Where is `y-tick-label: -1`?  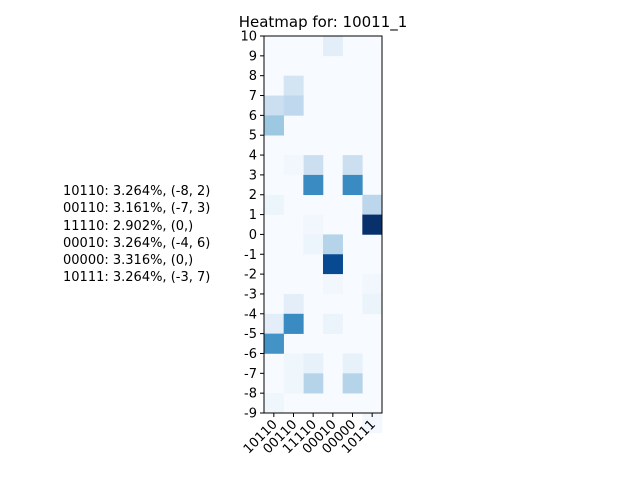
y-tick-label: -1 is located at coordinates (250, 255).